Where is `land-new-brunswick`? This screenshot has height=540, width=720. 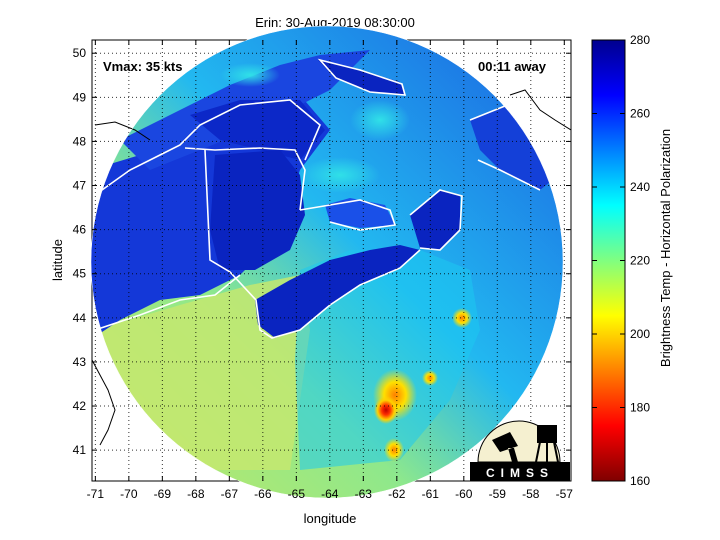 land-new-brunswick is located at coordinates (257, 210).